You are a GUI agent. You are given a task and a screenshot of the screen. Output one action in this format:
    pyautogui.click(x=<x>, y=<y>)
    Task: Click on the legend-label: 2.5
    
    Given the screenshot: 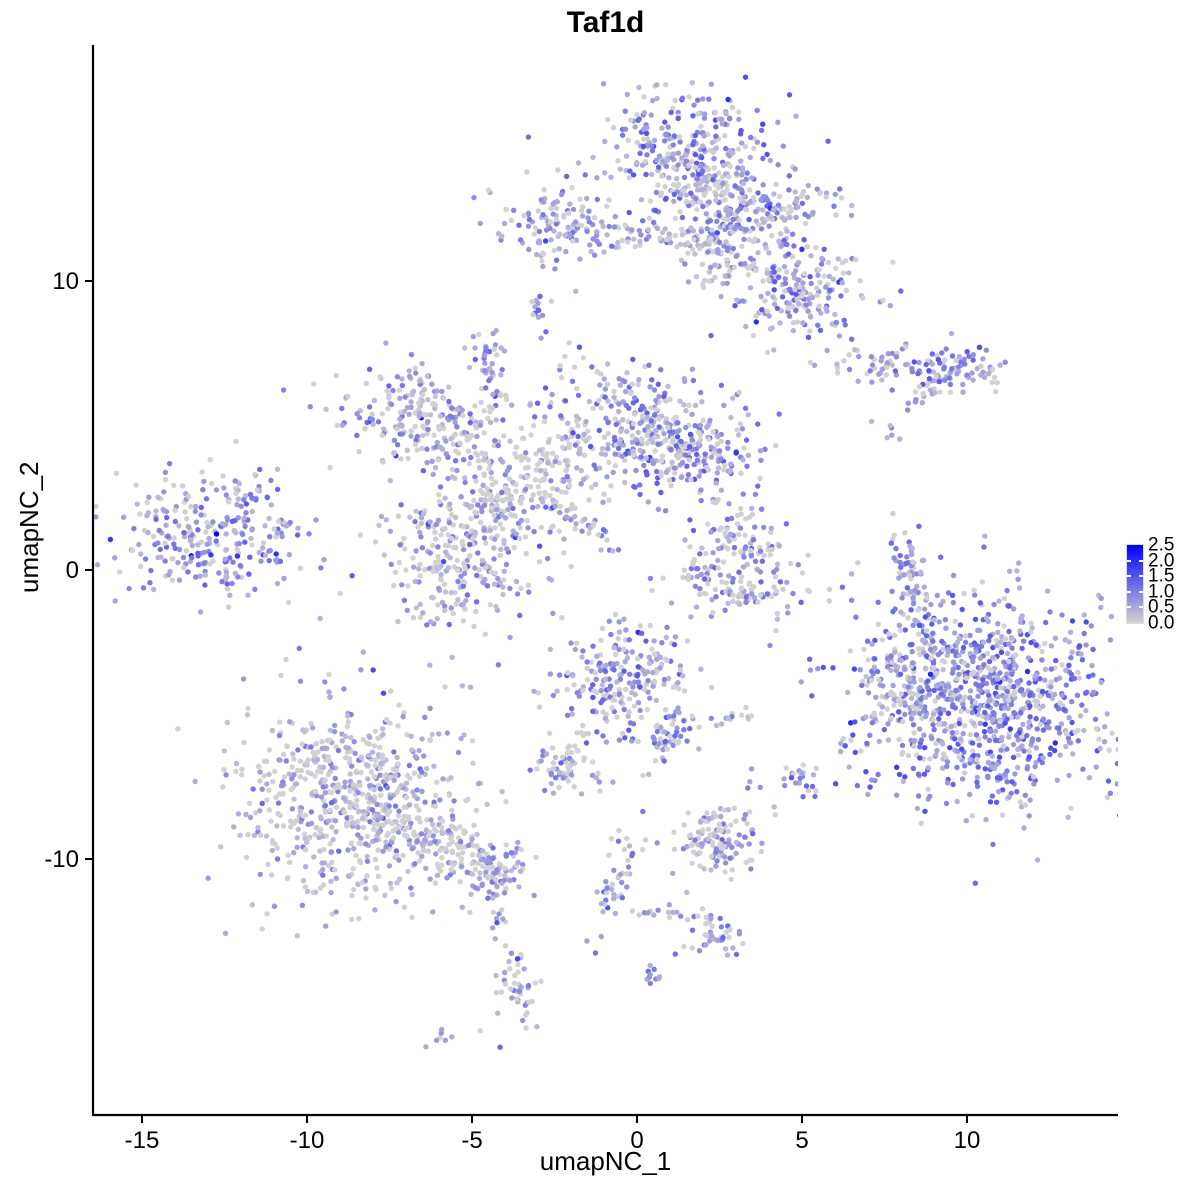 What is the action you would take?
    pyautogui.click(x=1161, y=545)
    